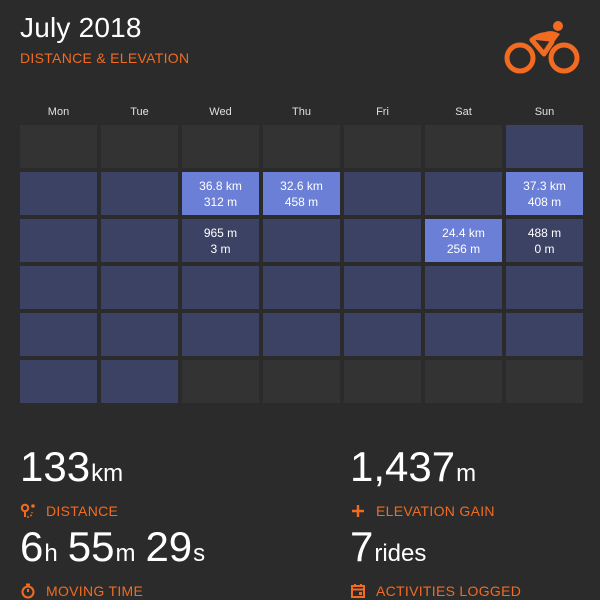 The image size is (600, 600). I want to click on weekday-label: Mon, so click(58, 112).